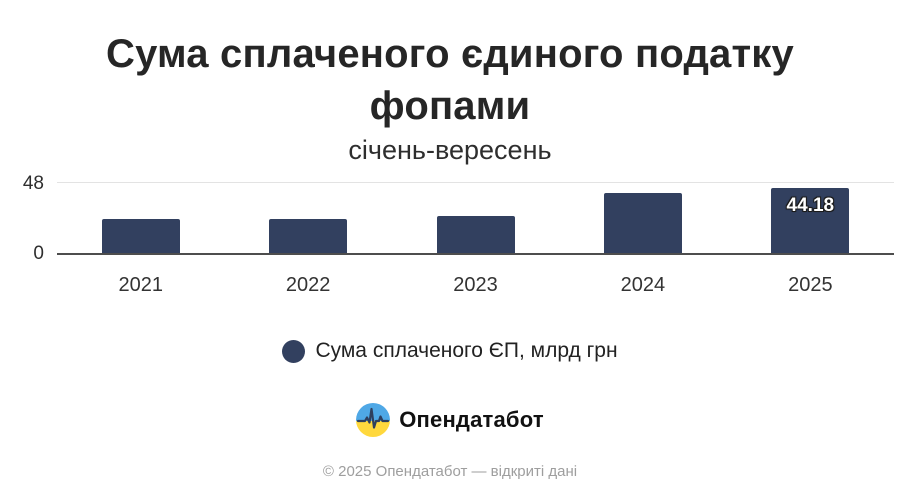  What do you see at coordinates (475, 254) in the screenshot?
I see `x-axis-line` at bounding box center [475, 254].